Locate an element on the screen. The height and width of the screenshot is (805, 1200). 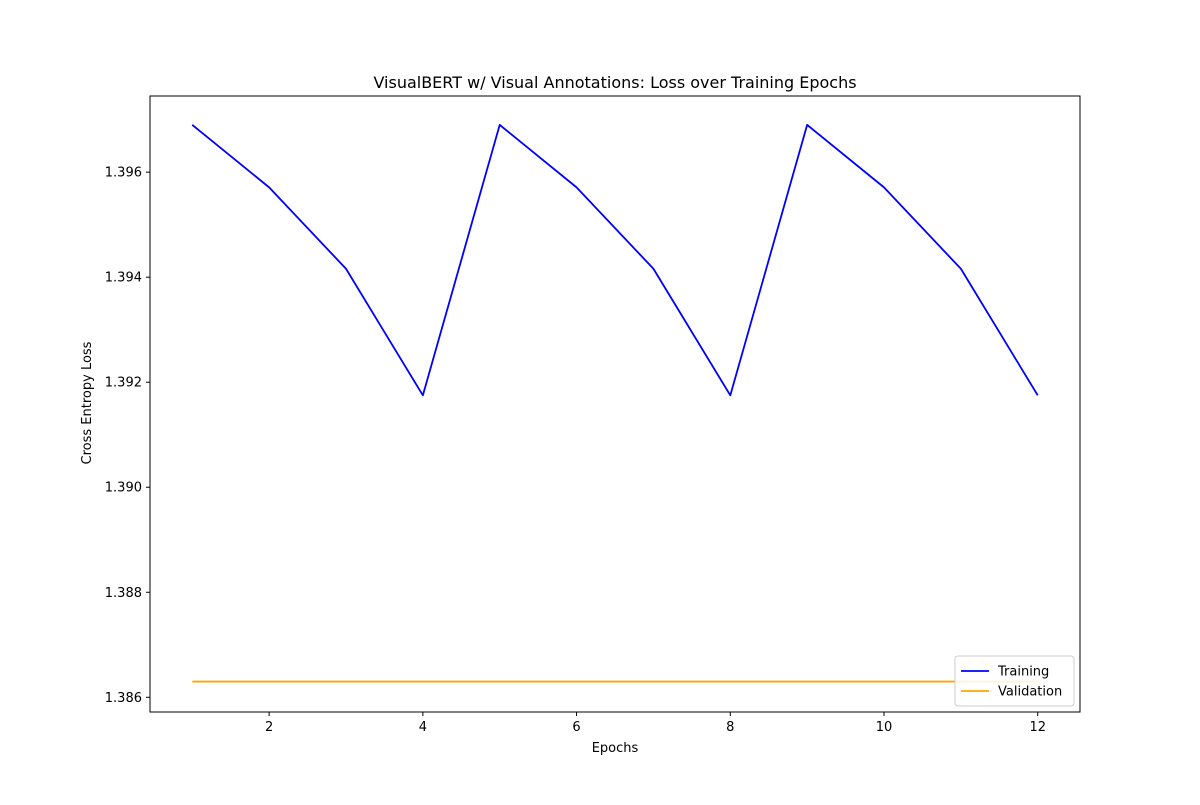
y-tick-label: 1.394 is located at coordinates (123, 278).